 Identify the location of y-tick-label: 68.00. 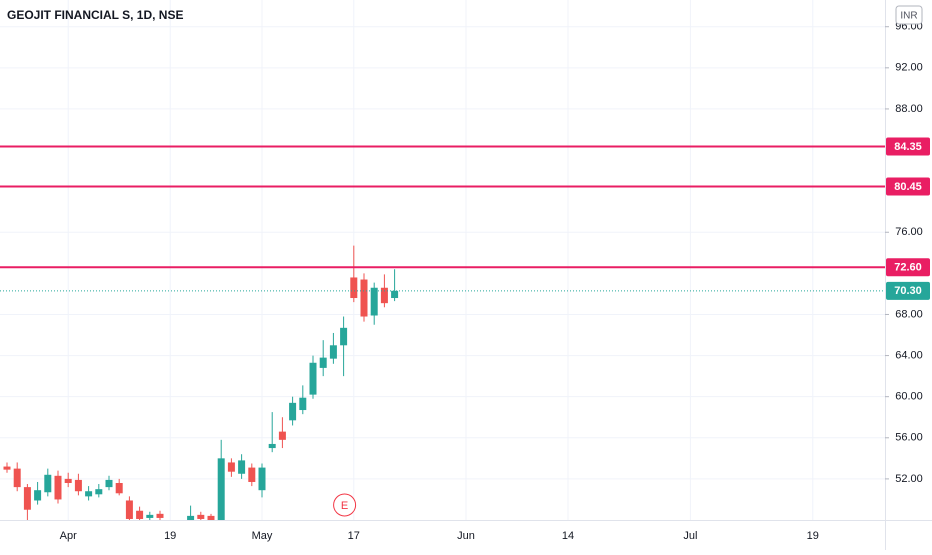
(909, 314).